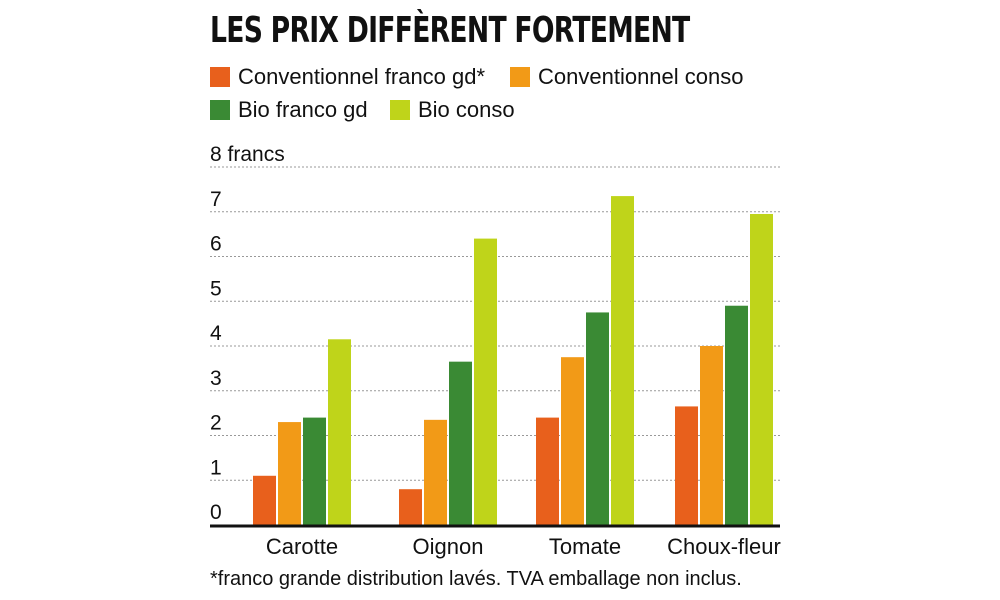 The height and width of the screenshot is (600, 1000). What do you see at coordinates (450, 30) in the screenshot?
I see `chart-title: LES PRIX DIFFÈRENT FORTEMENT` at bounding box center [450, 30].